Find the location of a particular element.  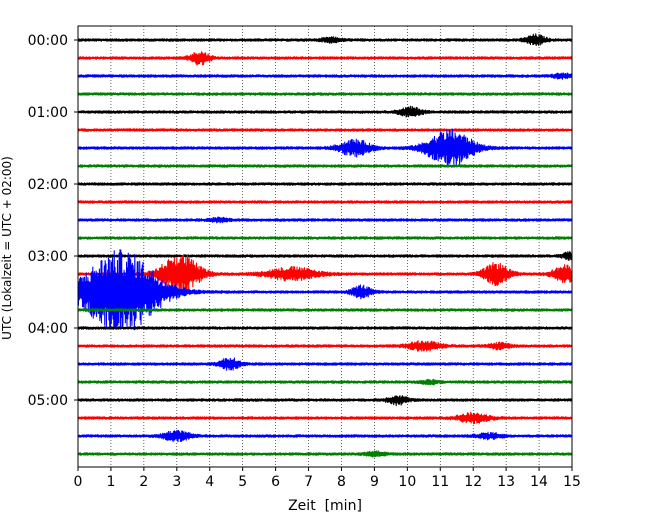

y-tick-label-3: 03:00 is located at coordinates (48, 257).